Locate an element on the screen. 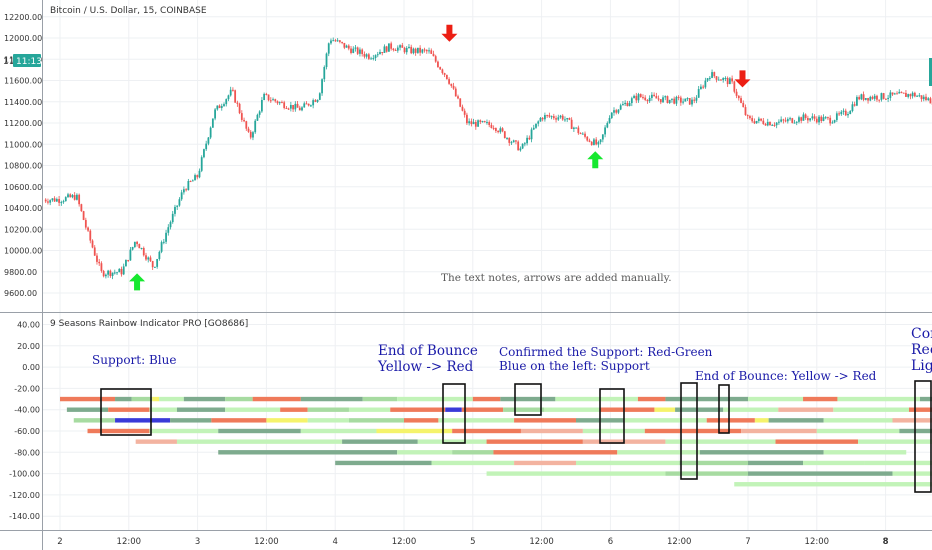  indicator-tick-label: 0.00 is located at coordinates (31, 367).